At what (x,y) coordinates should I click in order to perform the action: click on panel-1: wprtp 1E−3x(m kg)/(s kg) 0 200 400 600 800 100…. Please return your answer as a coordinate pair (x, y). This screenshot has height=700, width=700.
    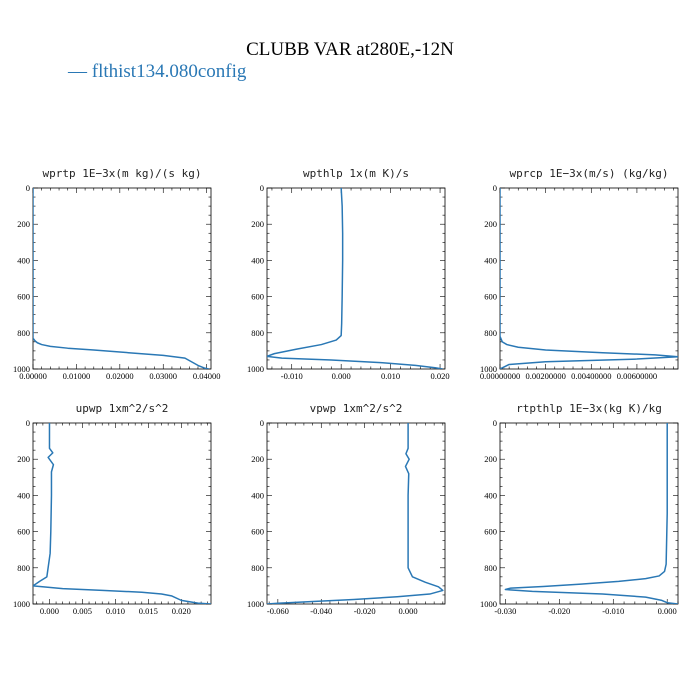
    Looking at the image, I should click on (116, 274).